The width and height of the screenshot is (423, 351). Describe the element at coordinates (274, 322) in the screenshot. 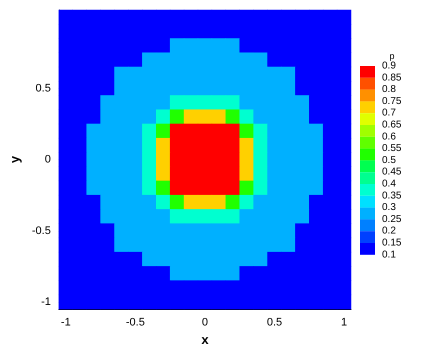

I see `x-tick-label: 0.5` at that location.